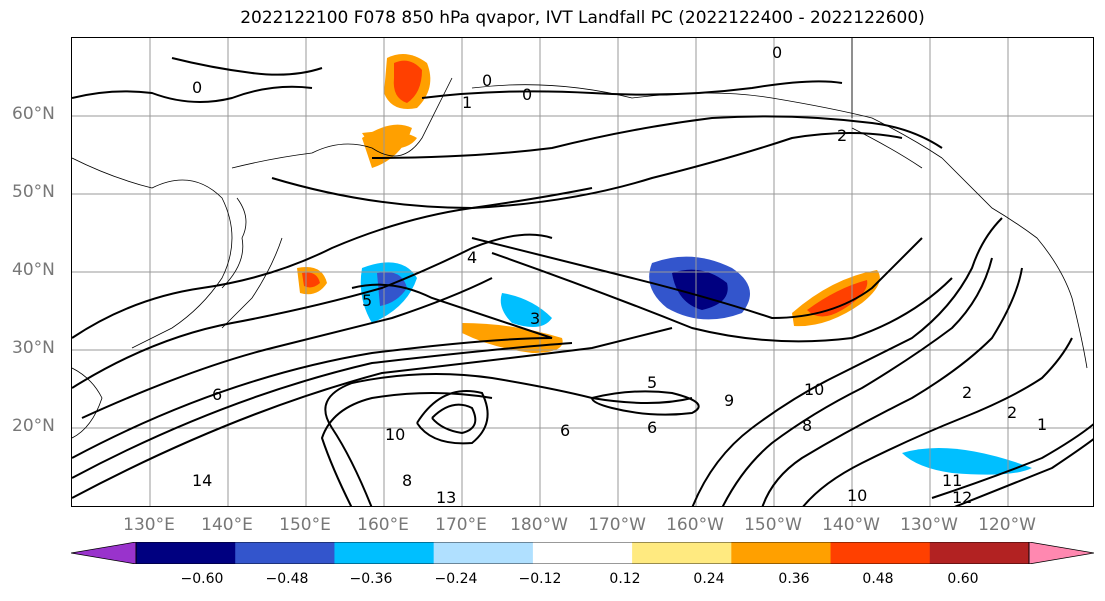 Image resolution: width=1105 pixels, height=601 pixels. What do you see at coordinates (33, 114) in the screenshot?
I see `lat-label: 60°N` at bounding box center [33, 114].